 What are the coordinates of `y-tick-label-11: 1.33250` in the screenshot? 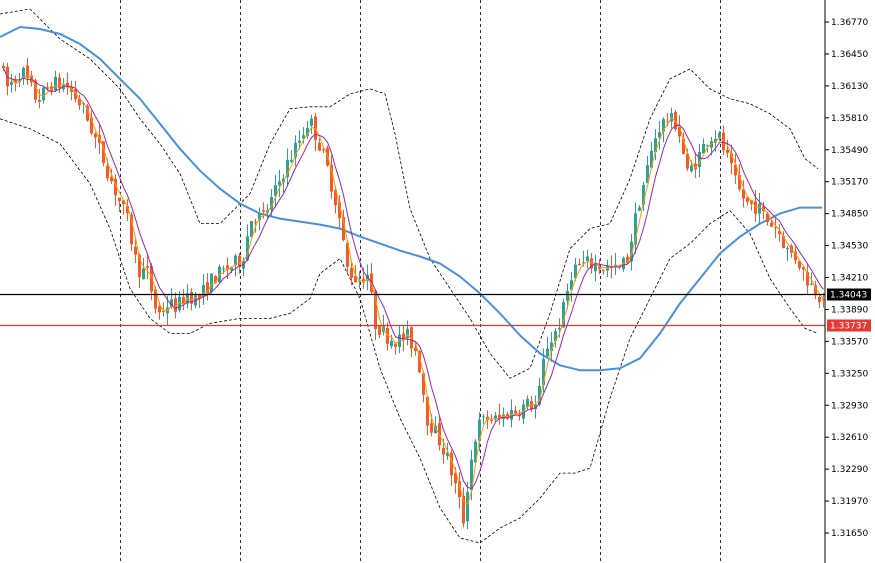 It's located at (849, 374).